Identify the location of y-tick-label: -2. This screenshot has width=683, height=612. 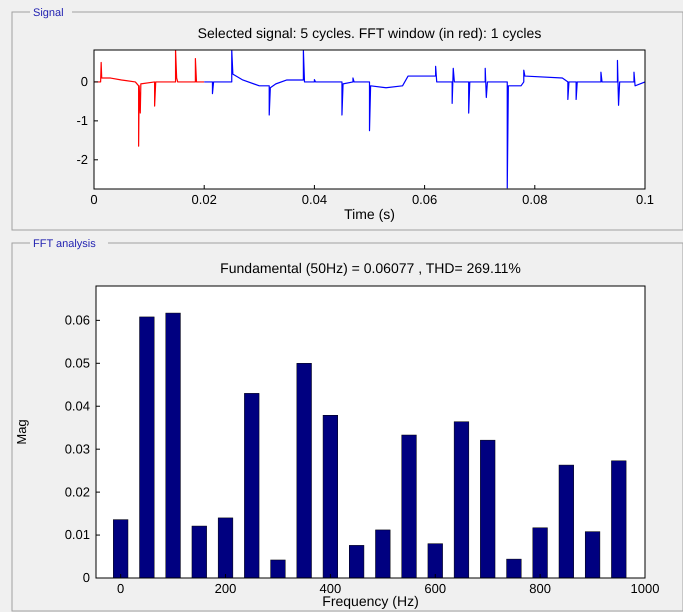
(82, 159).